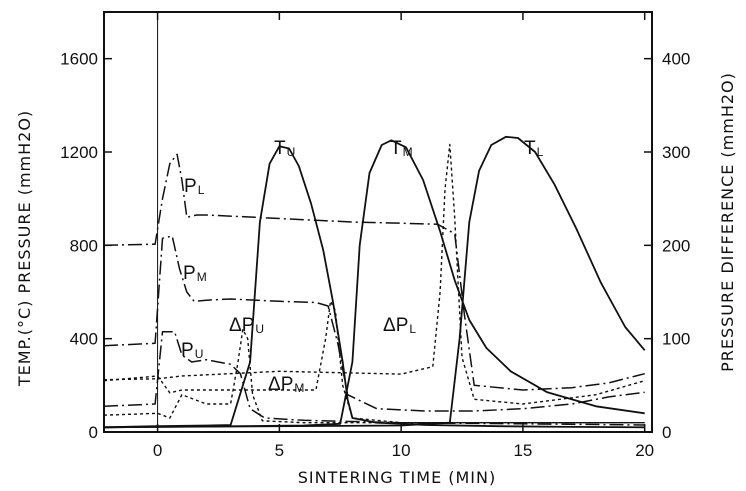  Describe the element at coordinates (284, 148) in the screenshot. I see `series-label: TU` at that location.